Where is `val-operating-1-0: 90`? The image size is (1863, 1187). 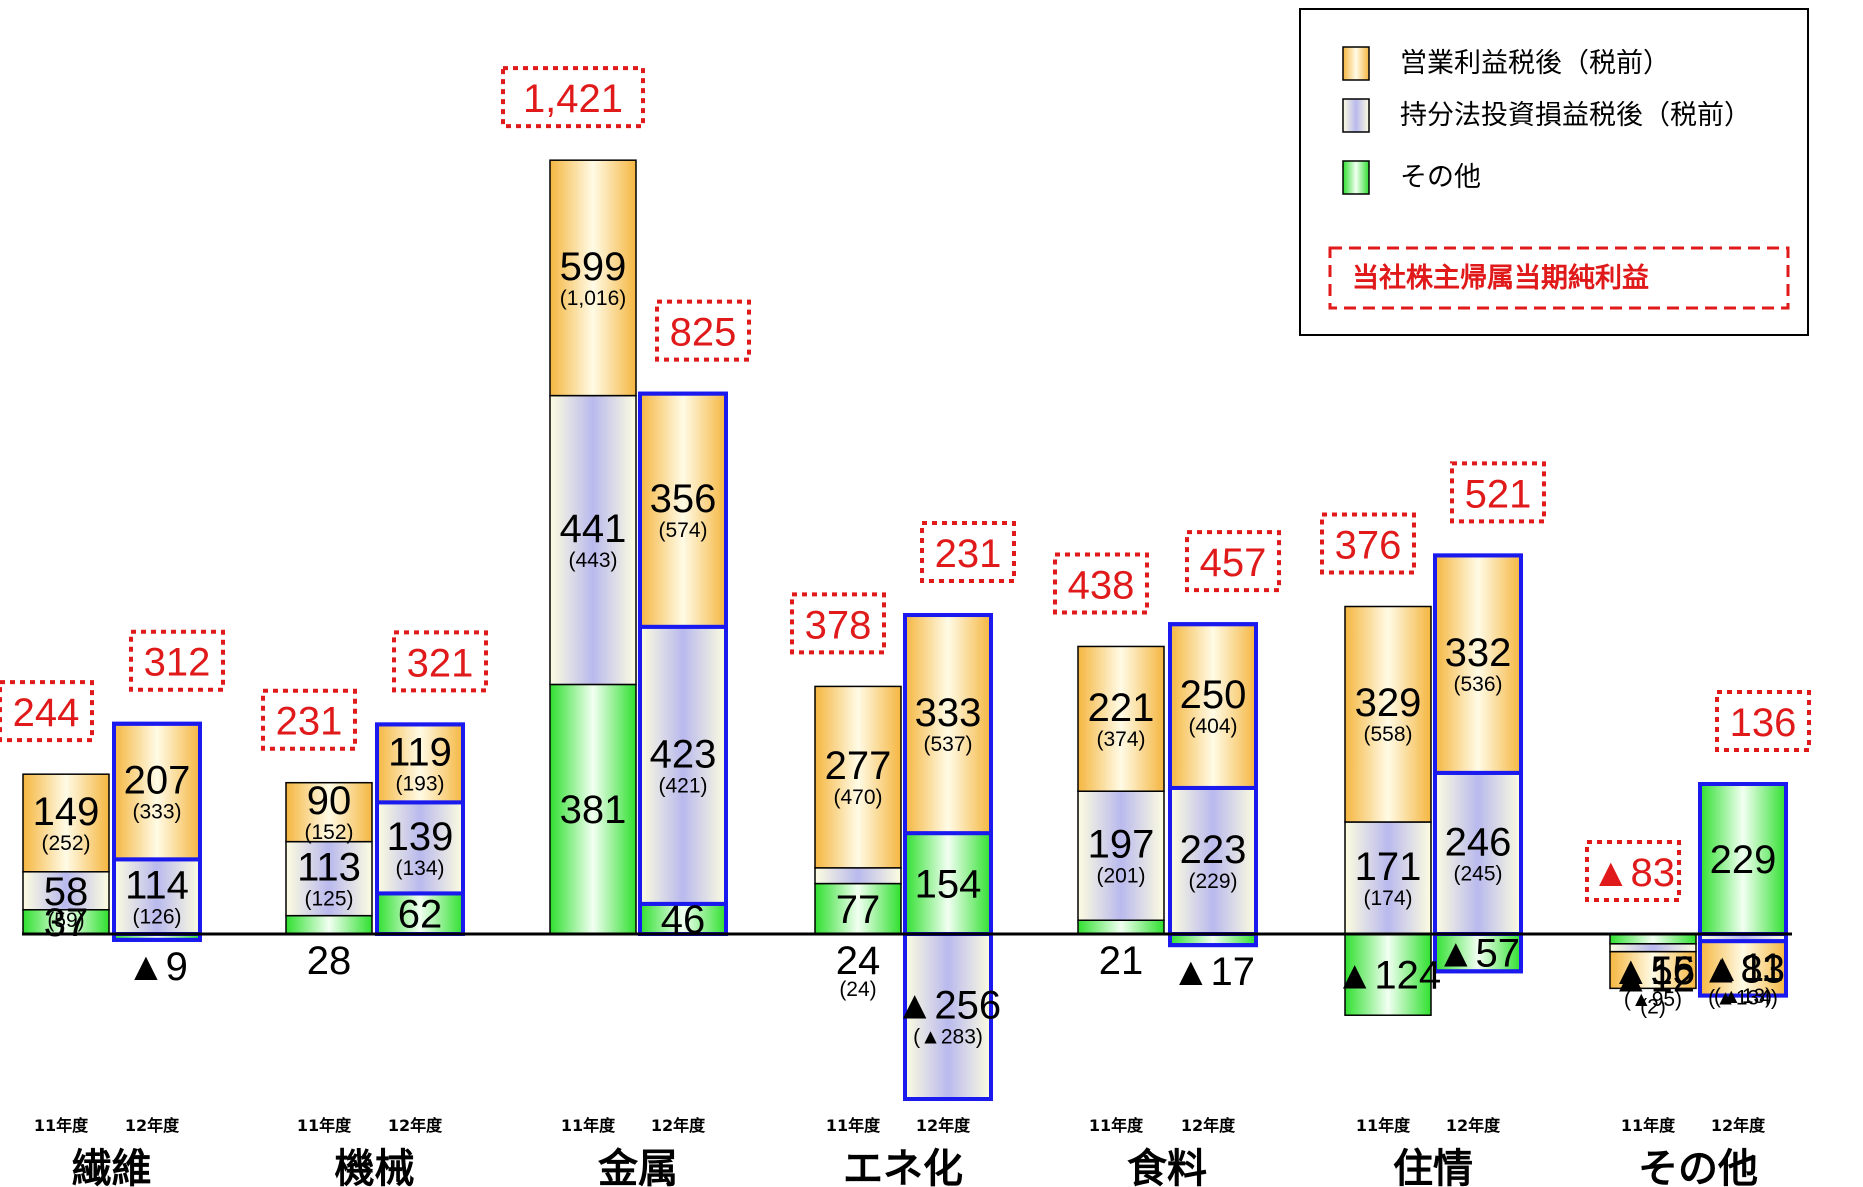 val-operating-1-0: 90 is located at coordinates (329, 801).